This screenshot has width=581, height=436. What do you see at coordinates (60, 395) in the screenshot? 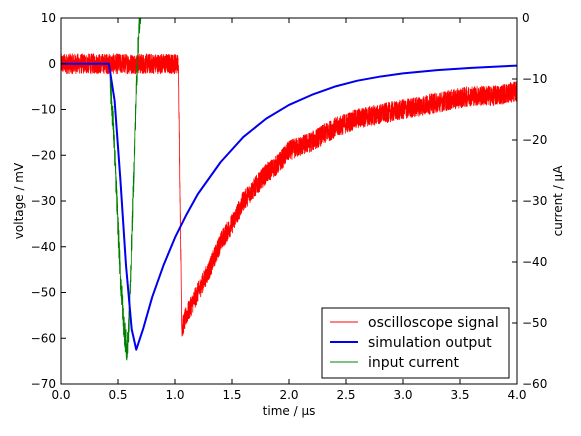
I see `x-tick-label: 0.0` at bounding box center [60, 395].